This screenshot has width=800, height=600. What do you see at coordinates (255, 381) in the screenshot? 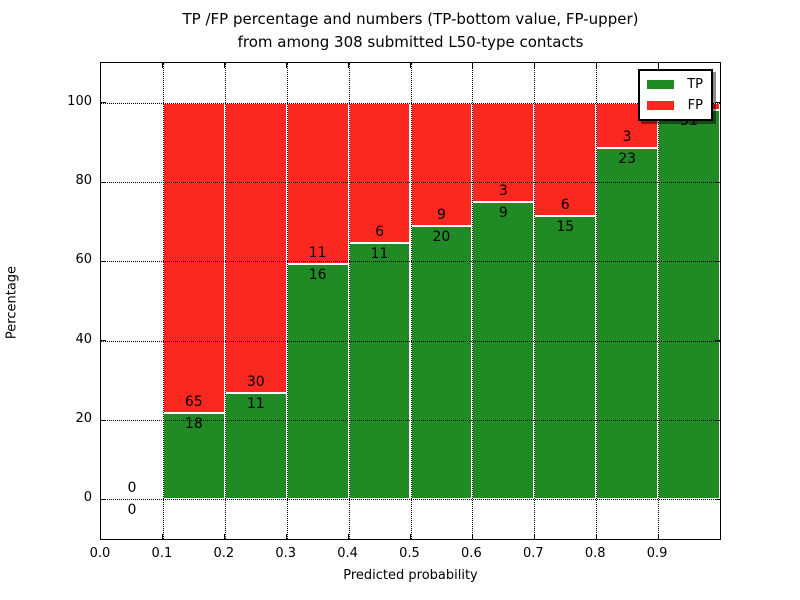
I see `fp-count-label: 30` at bounding box center [255, 381].